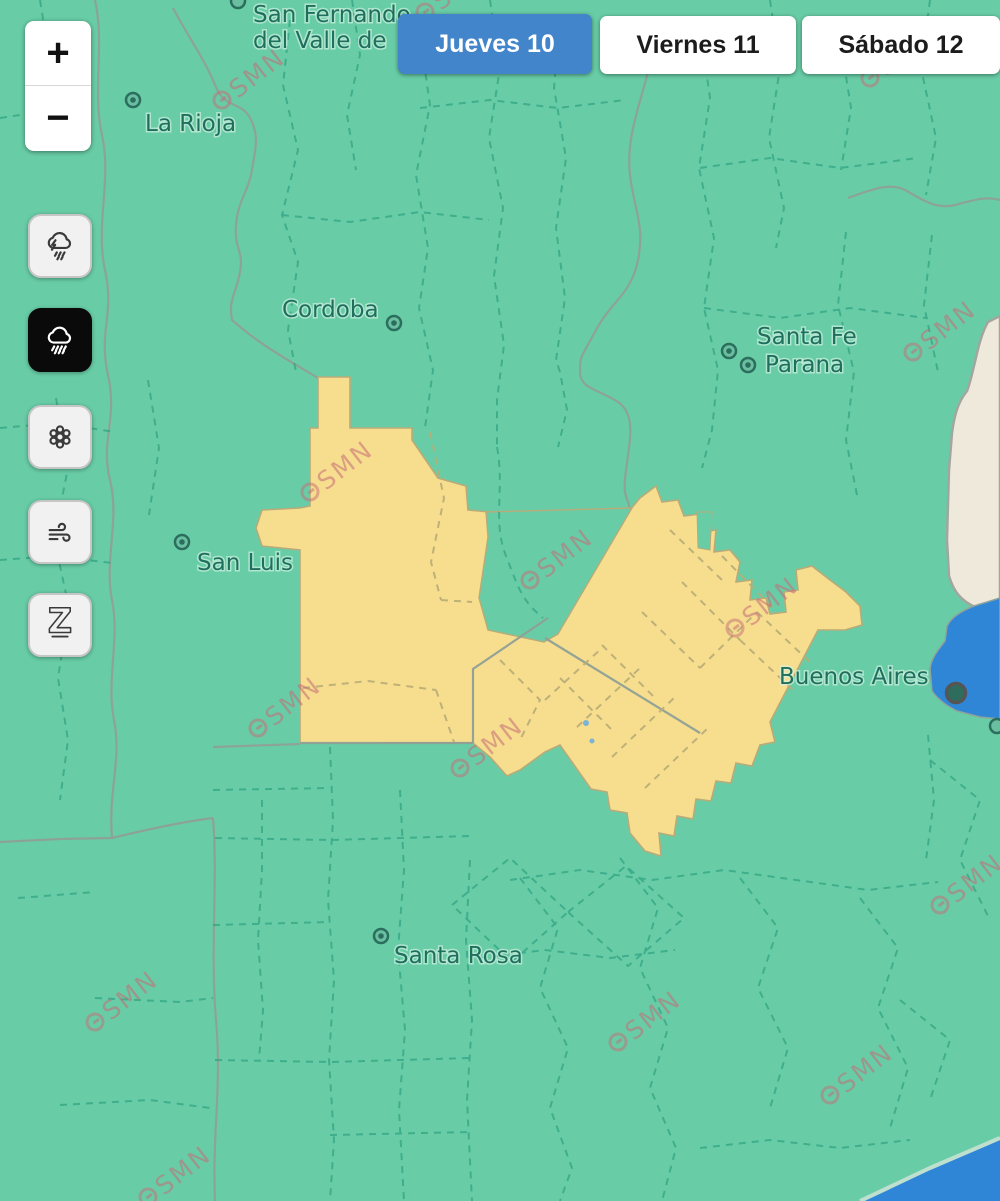 The image size is (1000, 1201). I want to click on label-cordoba: Cordoba, so click(330, 310).